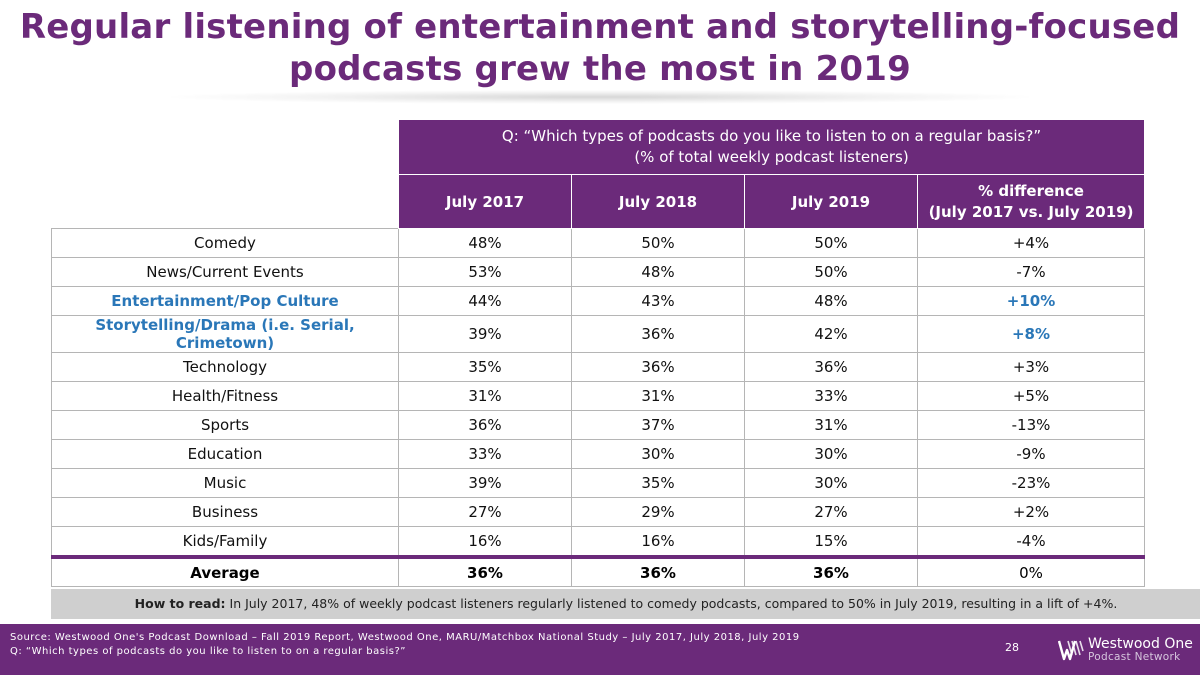 This screenshot has height=675, width=1200. What do you see at coordinates (1071, 650) in the screenshot?
I see `westwood-one-logo-icon` at bounding box center [1071, 650].